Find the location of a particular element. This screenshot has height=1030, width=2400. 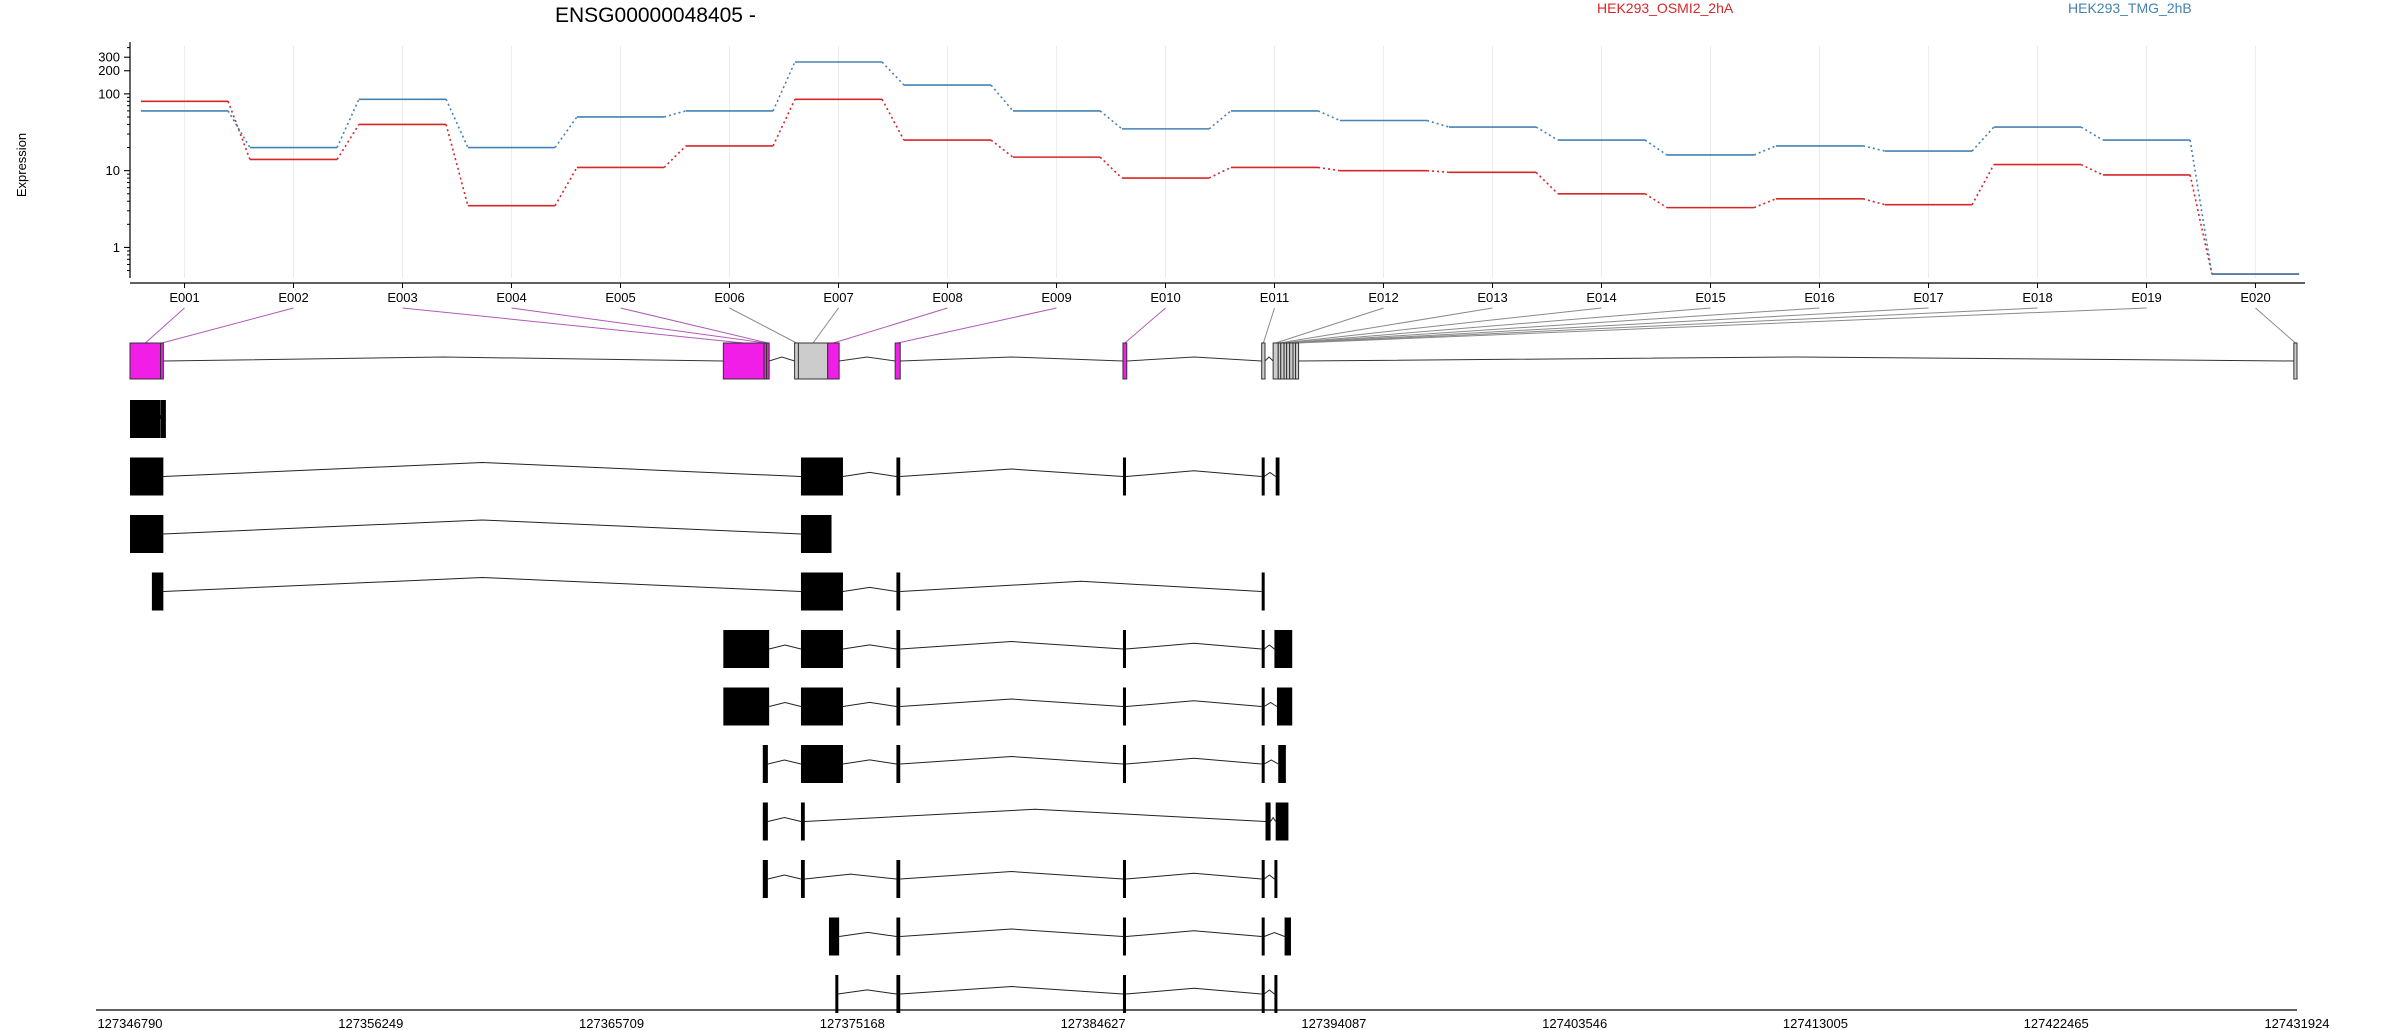

genomic-tick-label: 127365709 is located at coordinates (611, 1023).